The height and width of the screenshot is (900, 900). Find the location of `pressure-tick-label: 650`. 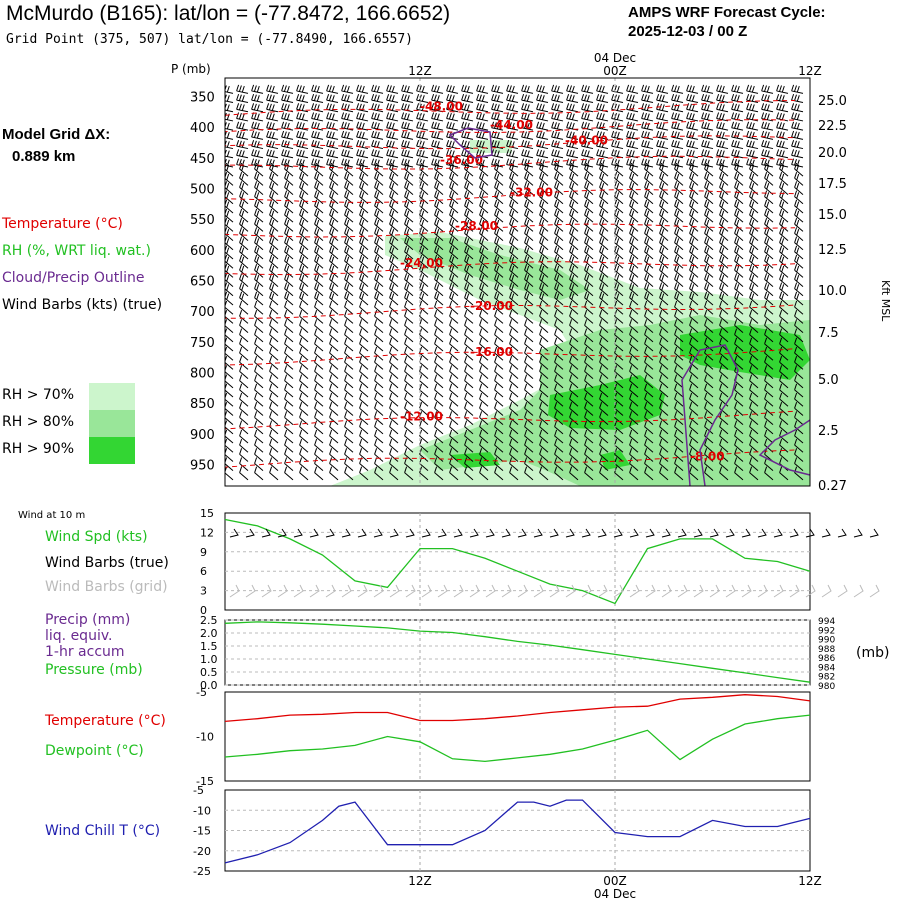

pressure-tick-label: 650 is located at coordinates (202, 281).